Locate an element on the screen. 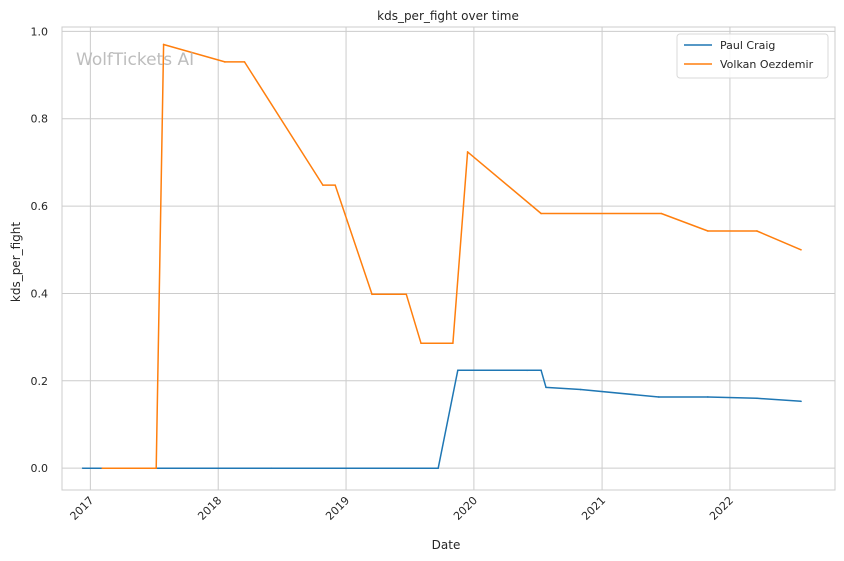  x-tick-label: 2019 is located at coordinates (337, 508).